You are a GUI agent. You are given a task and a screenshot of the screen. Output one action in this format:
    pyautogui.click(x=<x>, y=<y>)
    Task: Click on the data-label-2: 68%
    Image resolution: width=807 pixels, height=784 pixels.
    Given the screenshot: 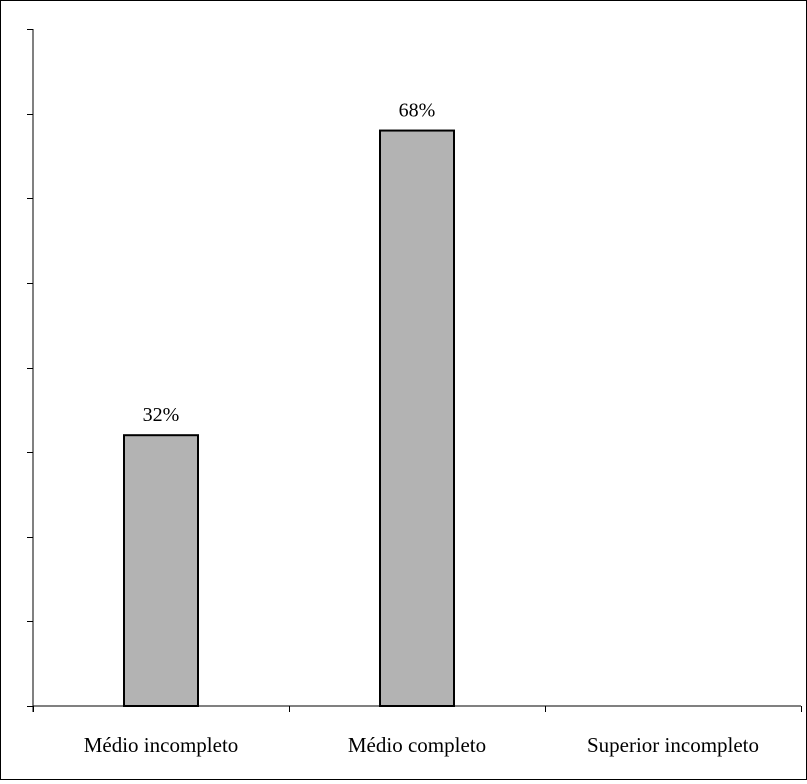 What is the action you would take?
    pyautogui.click(x=417, y=111)
    